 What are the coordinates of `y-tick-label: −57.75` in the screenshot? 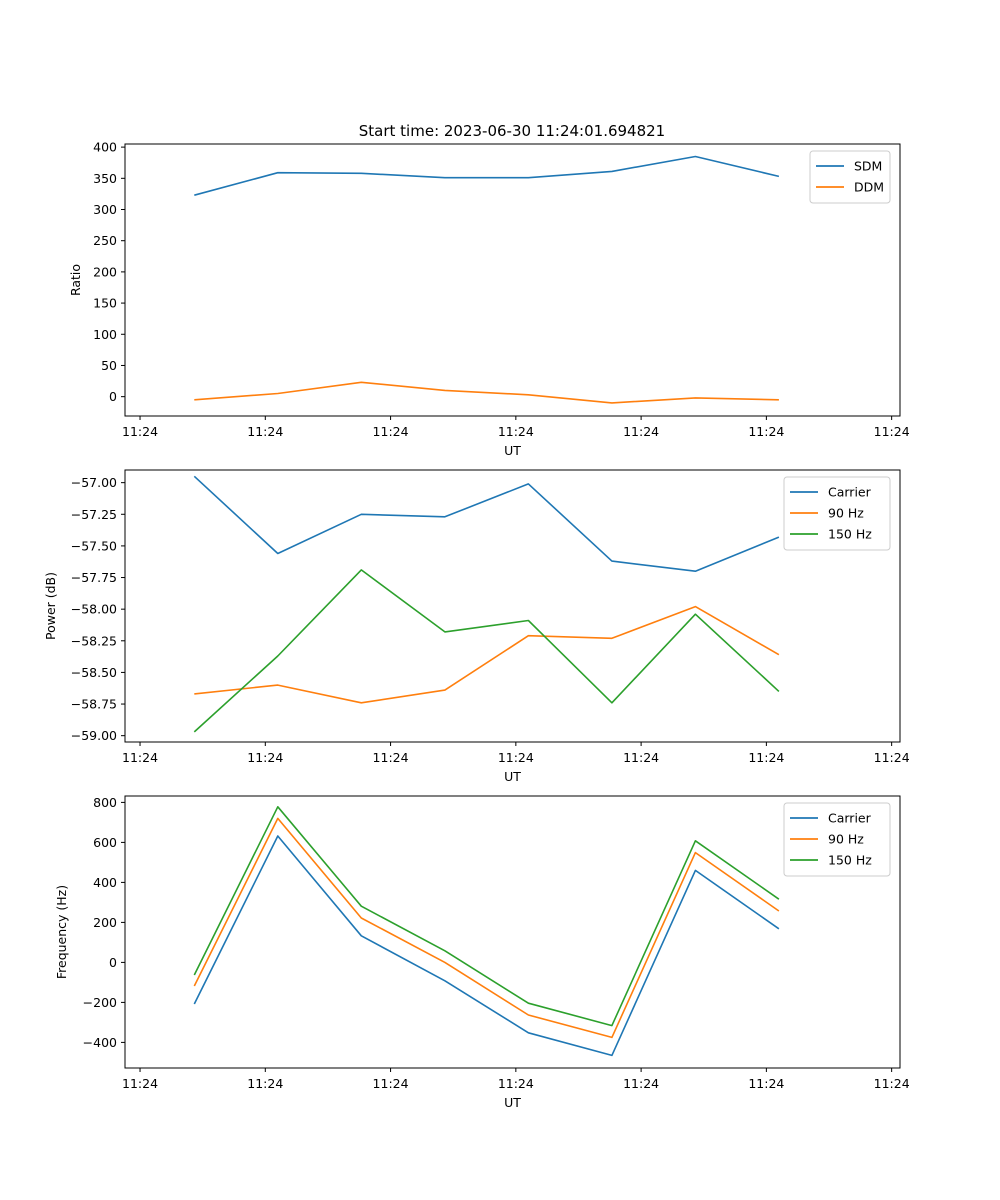 It's located at (94, 577).